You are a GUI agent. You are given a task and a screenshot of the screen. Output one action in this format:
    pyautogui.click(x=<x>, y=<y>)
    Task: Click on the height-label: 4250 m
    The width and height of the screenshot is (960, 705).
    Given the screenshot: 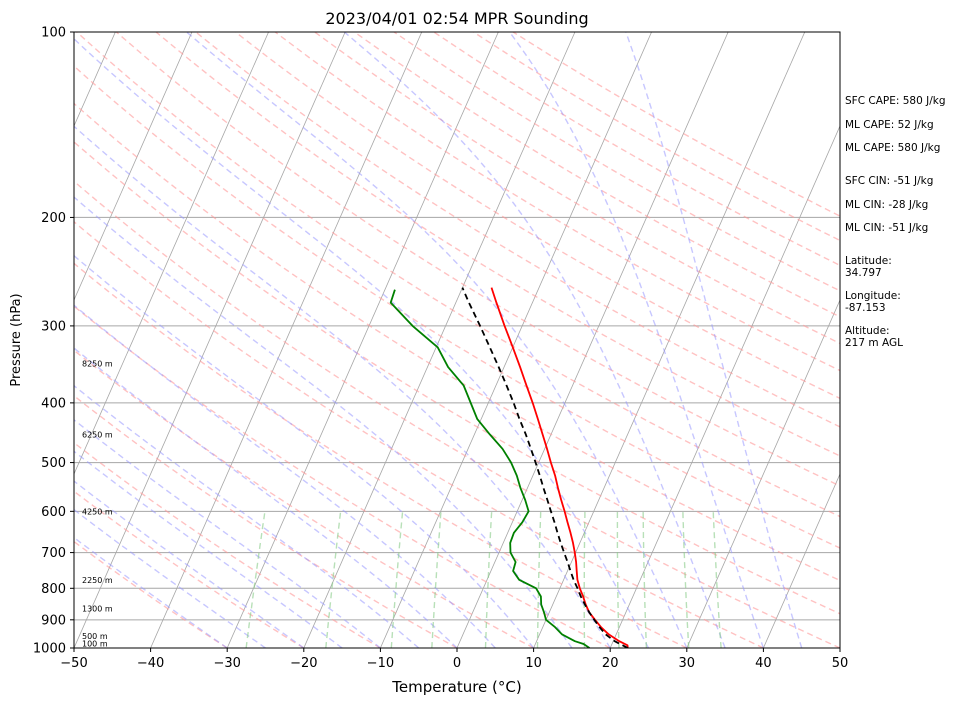 What is the action you would take?
    pyautogui.click(x=97, y=511)
    